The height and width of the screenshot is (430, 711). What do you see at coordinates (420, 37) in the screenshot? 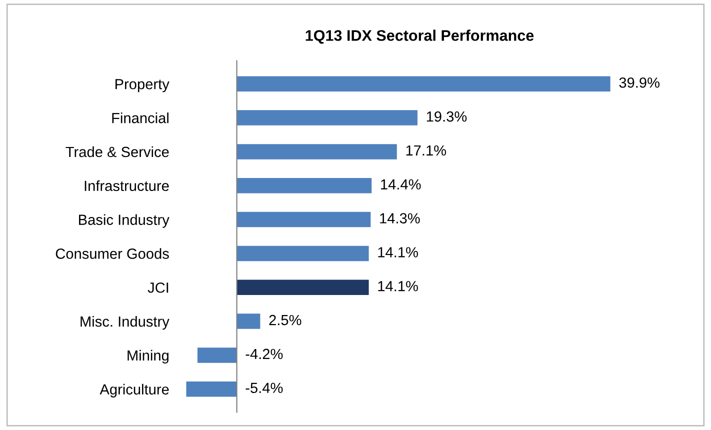
I see `chart-title: 1Q13 IDX Sectoral Performance` at bounding box center [420, 37].